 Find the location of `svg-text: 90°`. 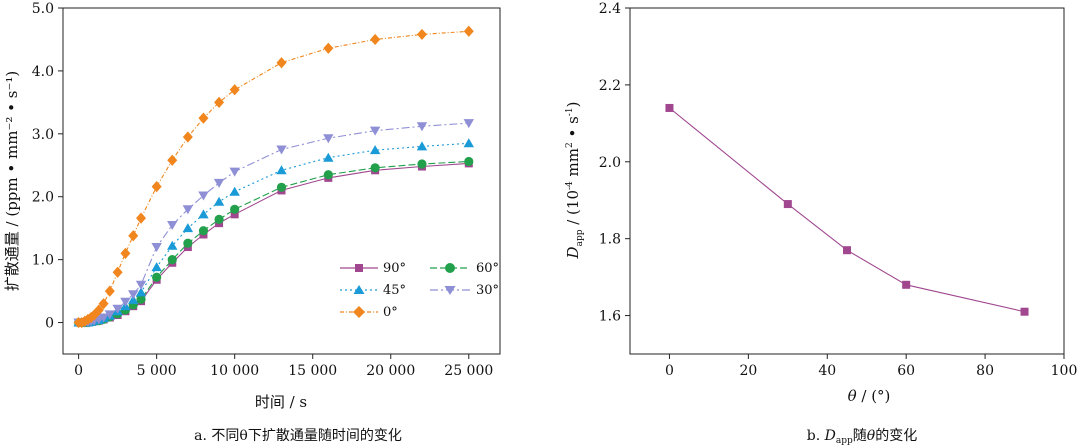

svg-text: 90° is located at coordinates (394, 268).